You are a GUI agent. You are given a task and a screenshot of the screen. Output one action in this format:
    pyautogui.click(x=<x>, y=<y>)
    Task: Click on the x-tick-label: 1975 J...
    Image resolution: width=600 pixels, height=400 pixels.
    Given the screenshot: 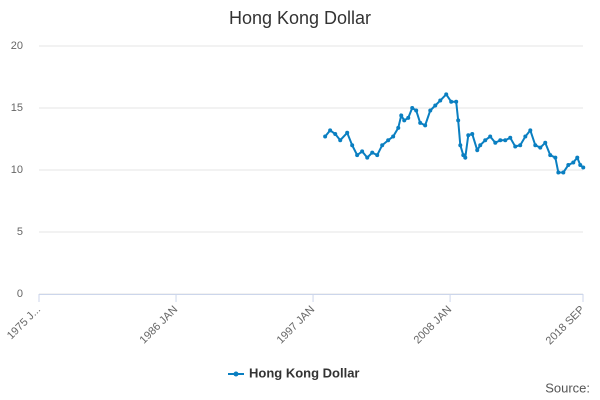 What is the action you would take?
    pyautogui.click(x=24, y=323)
    